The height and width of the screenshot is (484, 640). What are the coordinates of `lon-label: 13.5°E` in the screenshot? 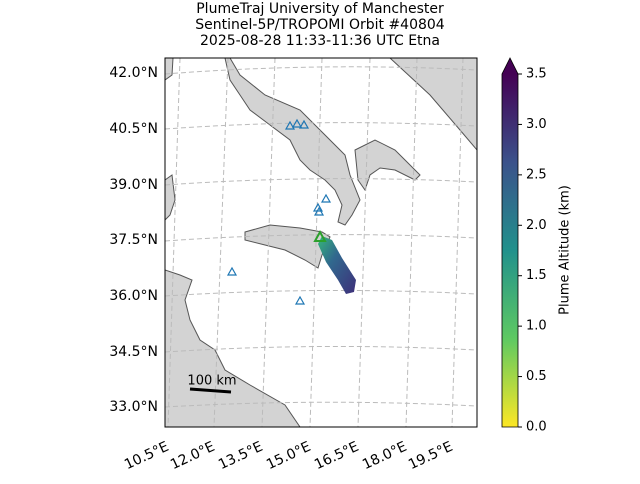 It's located at (240, 456).